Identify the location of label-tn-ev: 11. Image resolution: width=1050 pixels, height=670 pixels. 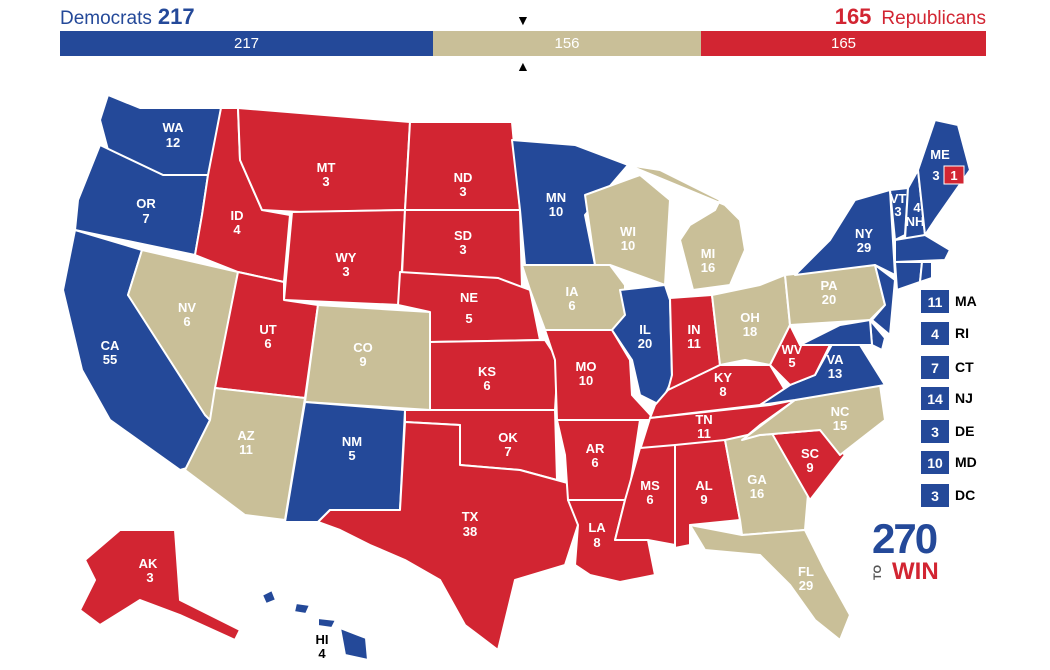
(704, 433).